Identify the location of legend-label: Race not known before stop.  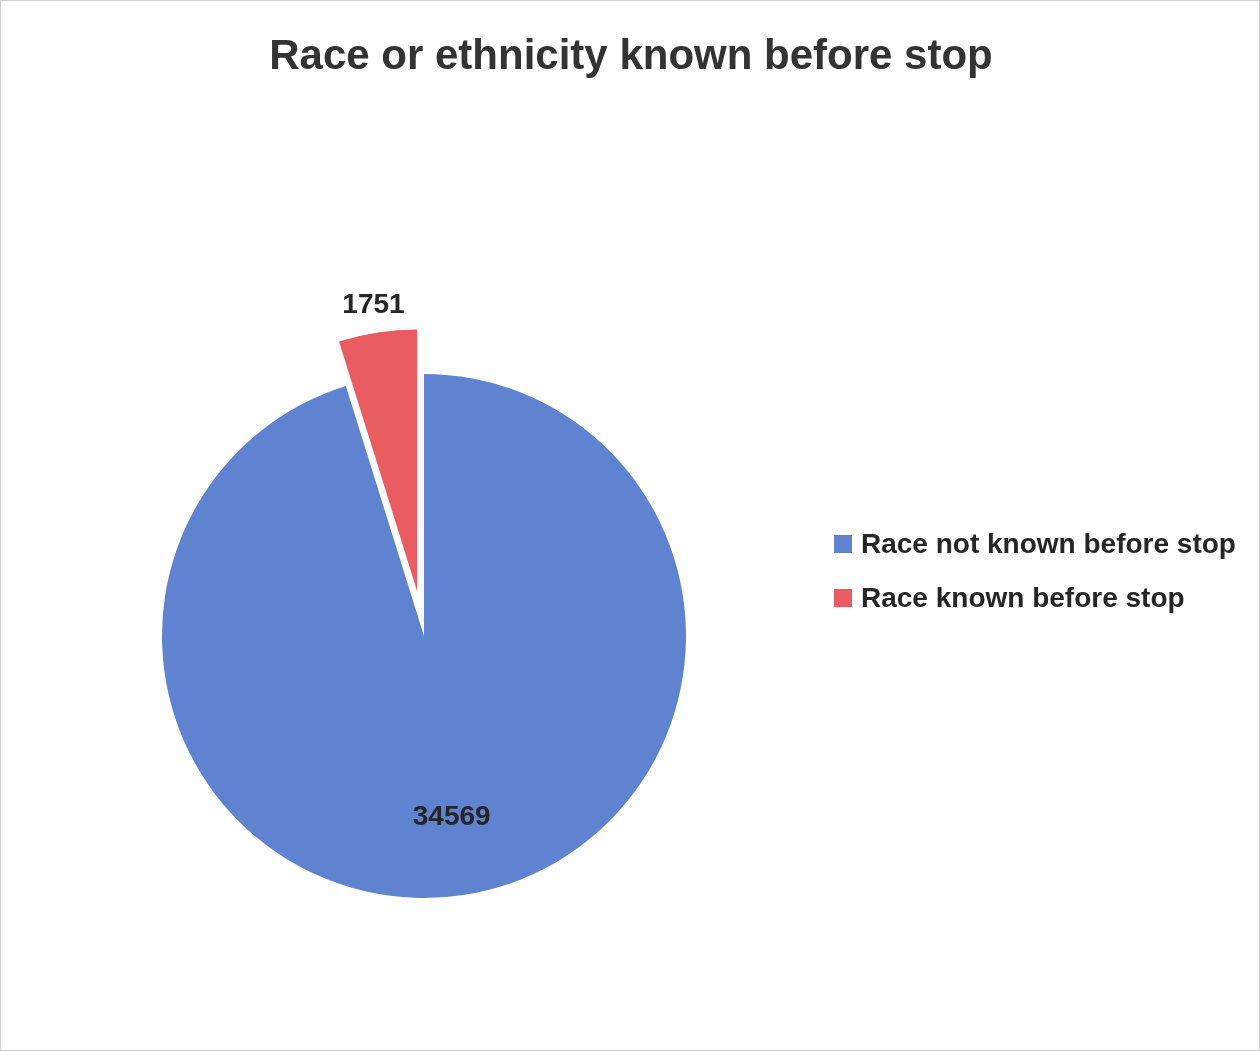
(1048, 544).